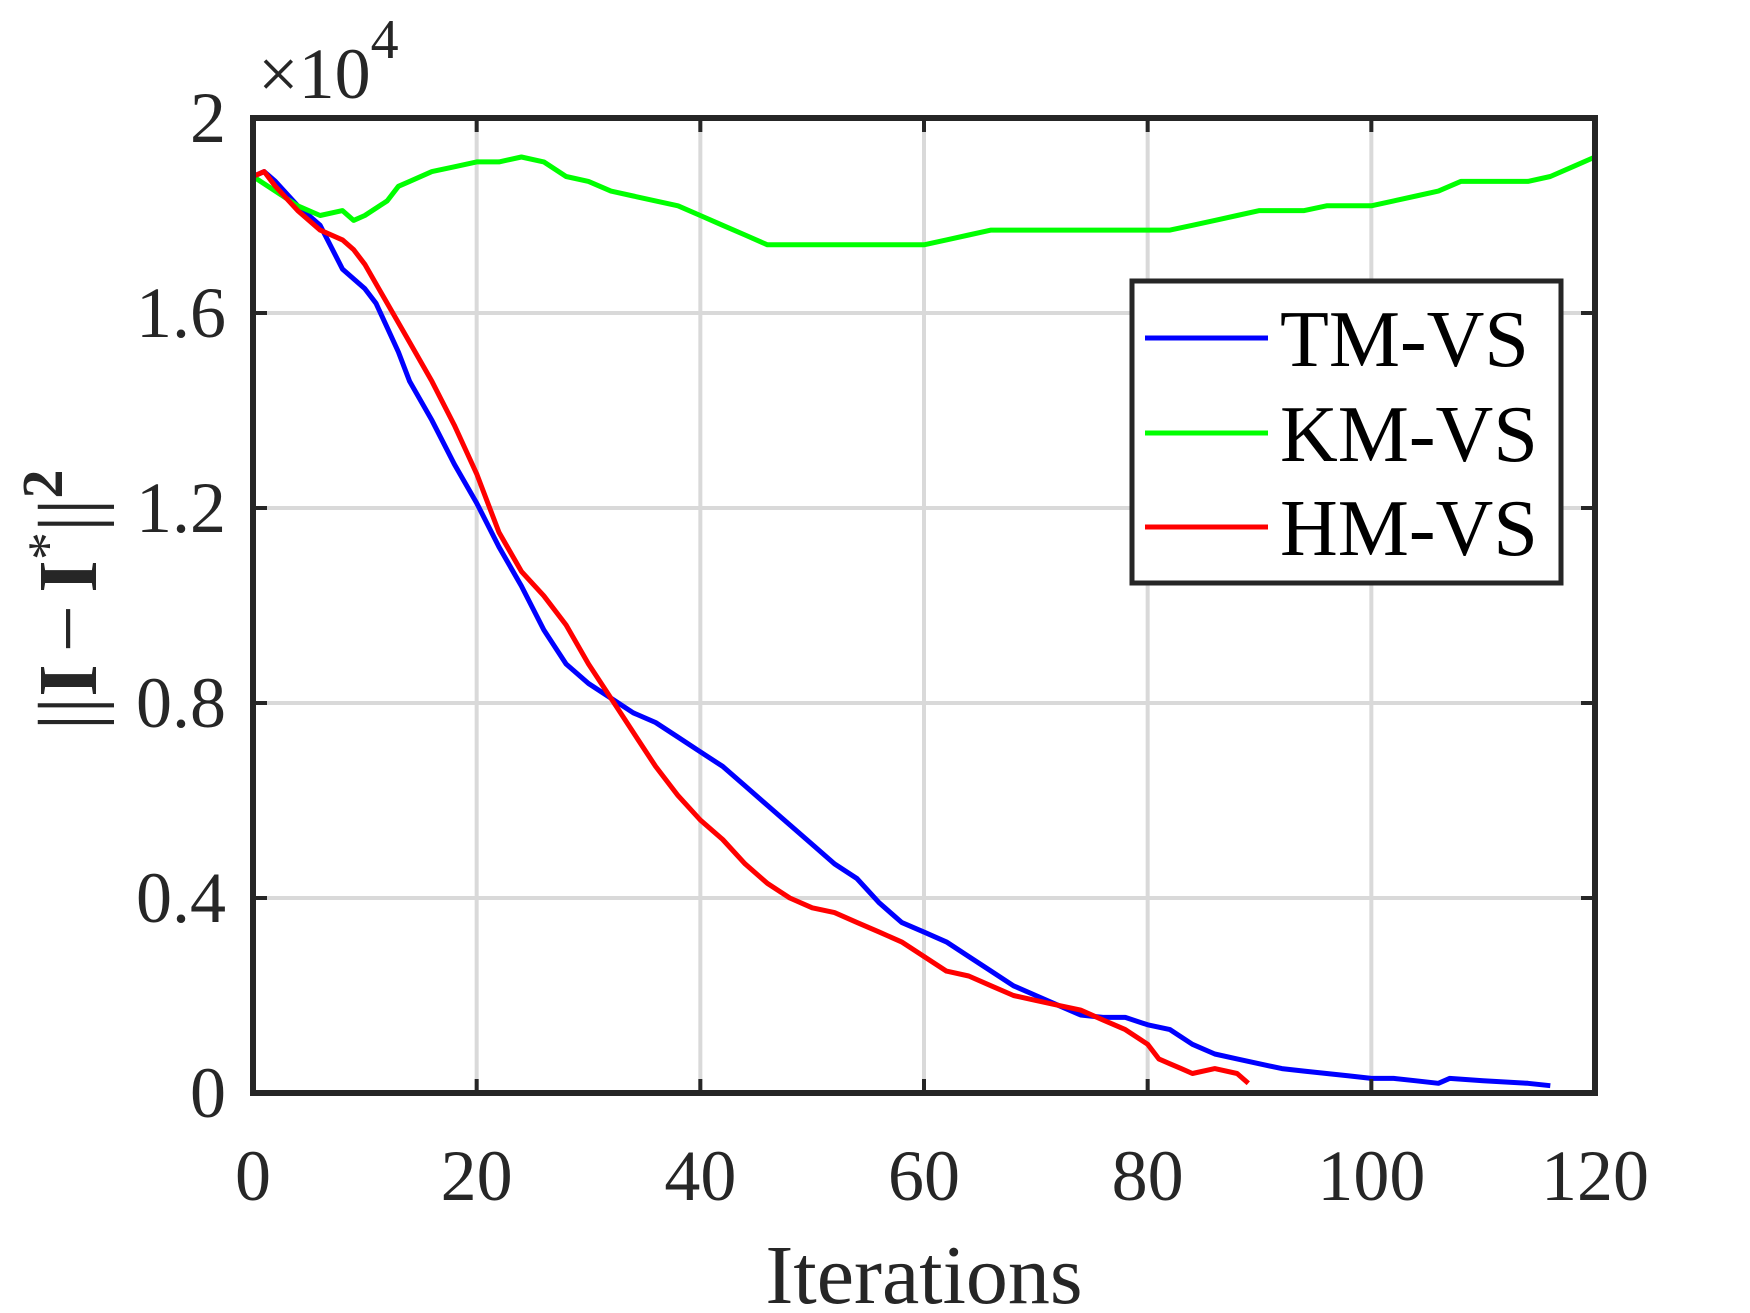 The width and height of the screenshot is (1750, 1313). What do you see at coordinates (68, 714) in the screenshot?
I see `y-label-bars-left: ||` at bounding box center [68, 714].